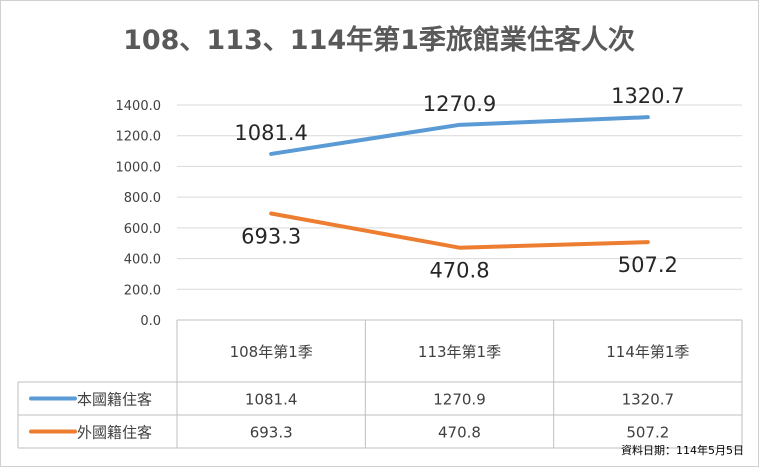  Describe the element at coordinates (271, 433) in the screenshot. I see `table-cell: 693.3` at that location.